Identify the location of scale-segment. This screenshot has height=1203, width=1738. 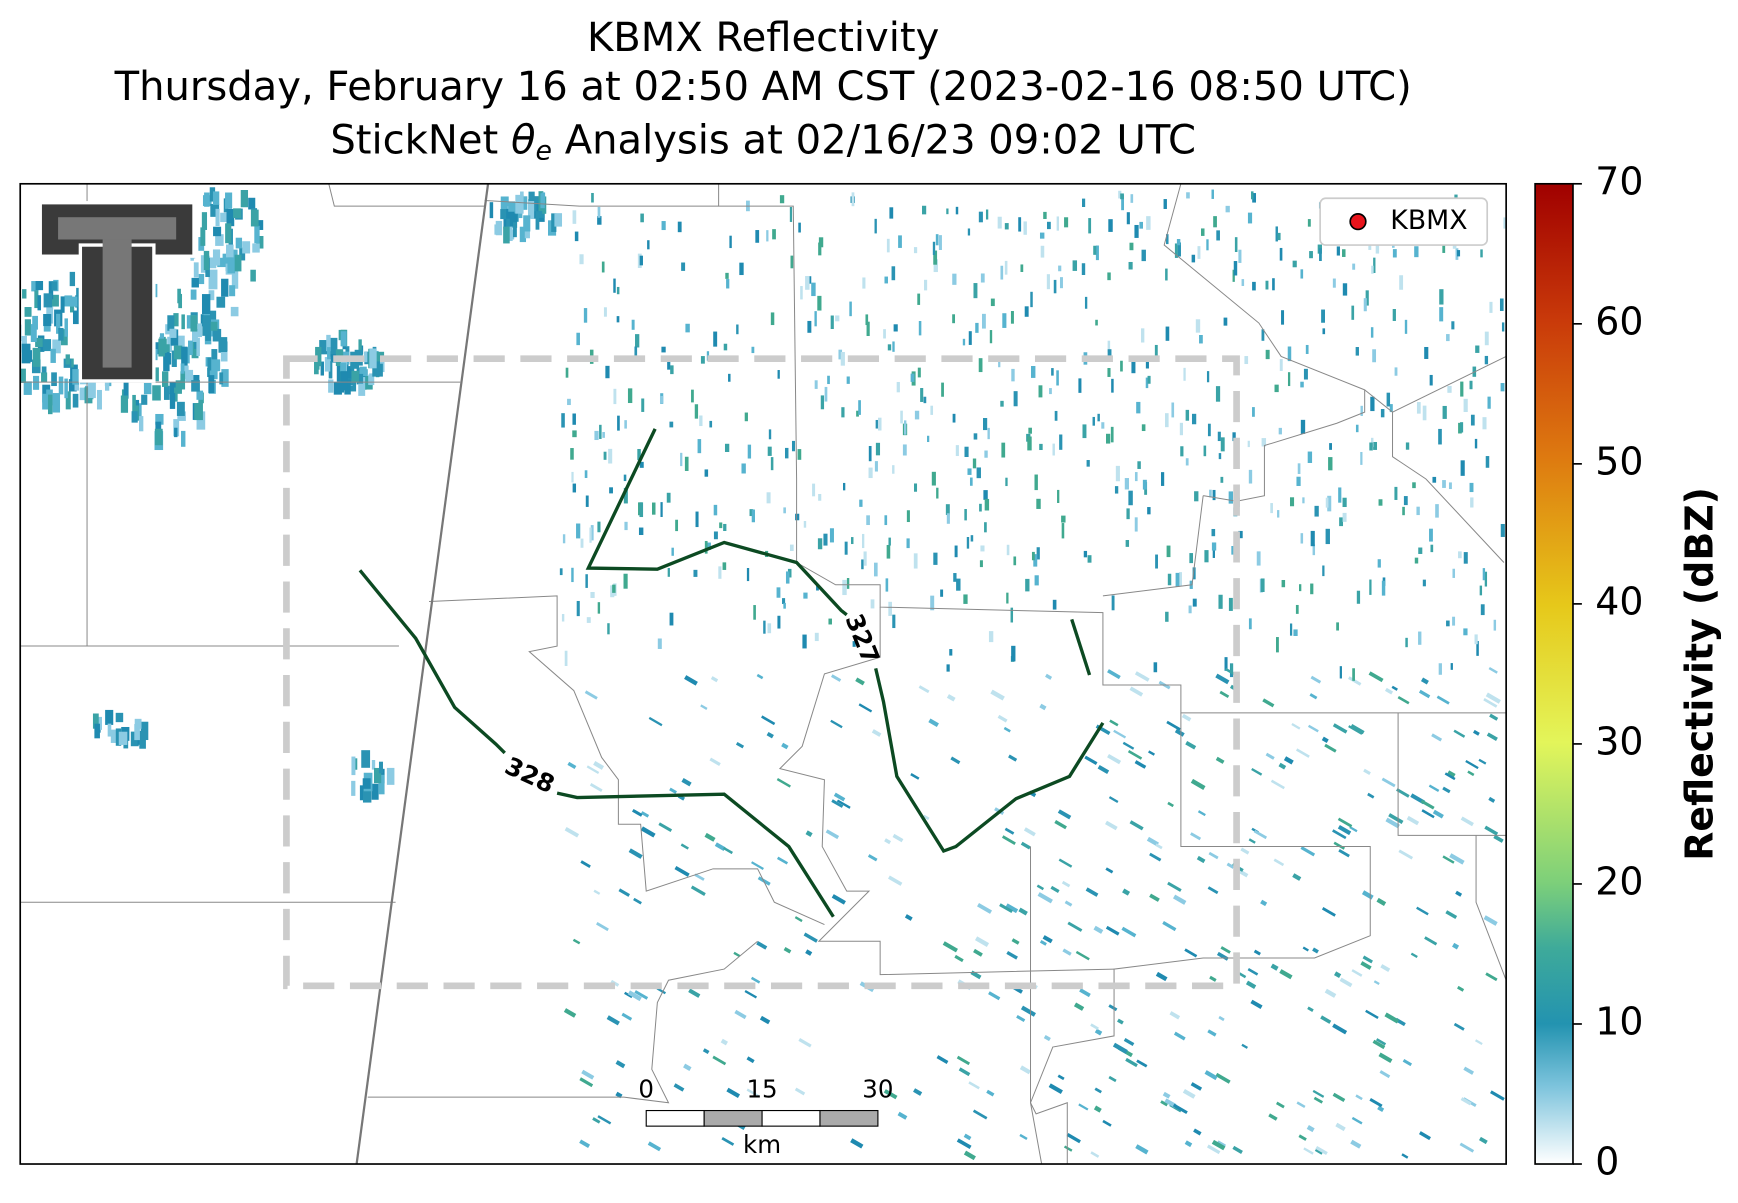
(849, 1118).